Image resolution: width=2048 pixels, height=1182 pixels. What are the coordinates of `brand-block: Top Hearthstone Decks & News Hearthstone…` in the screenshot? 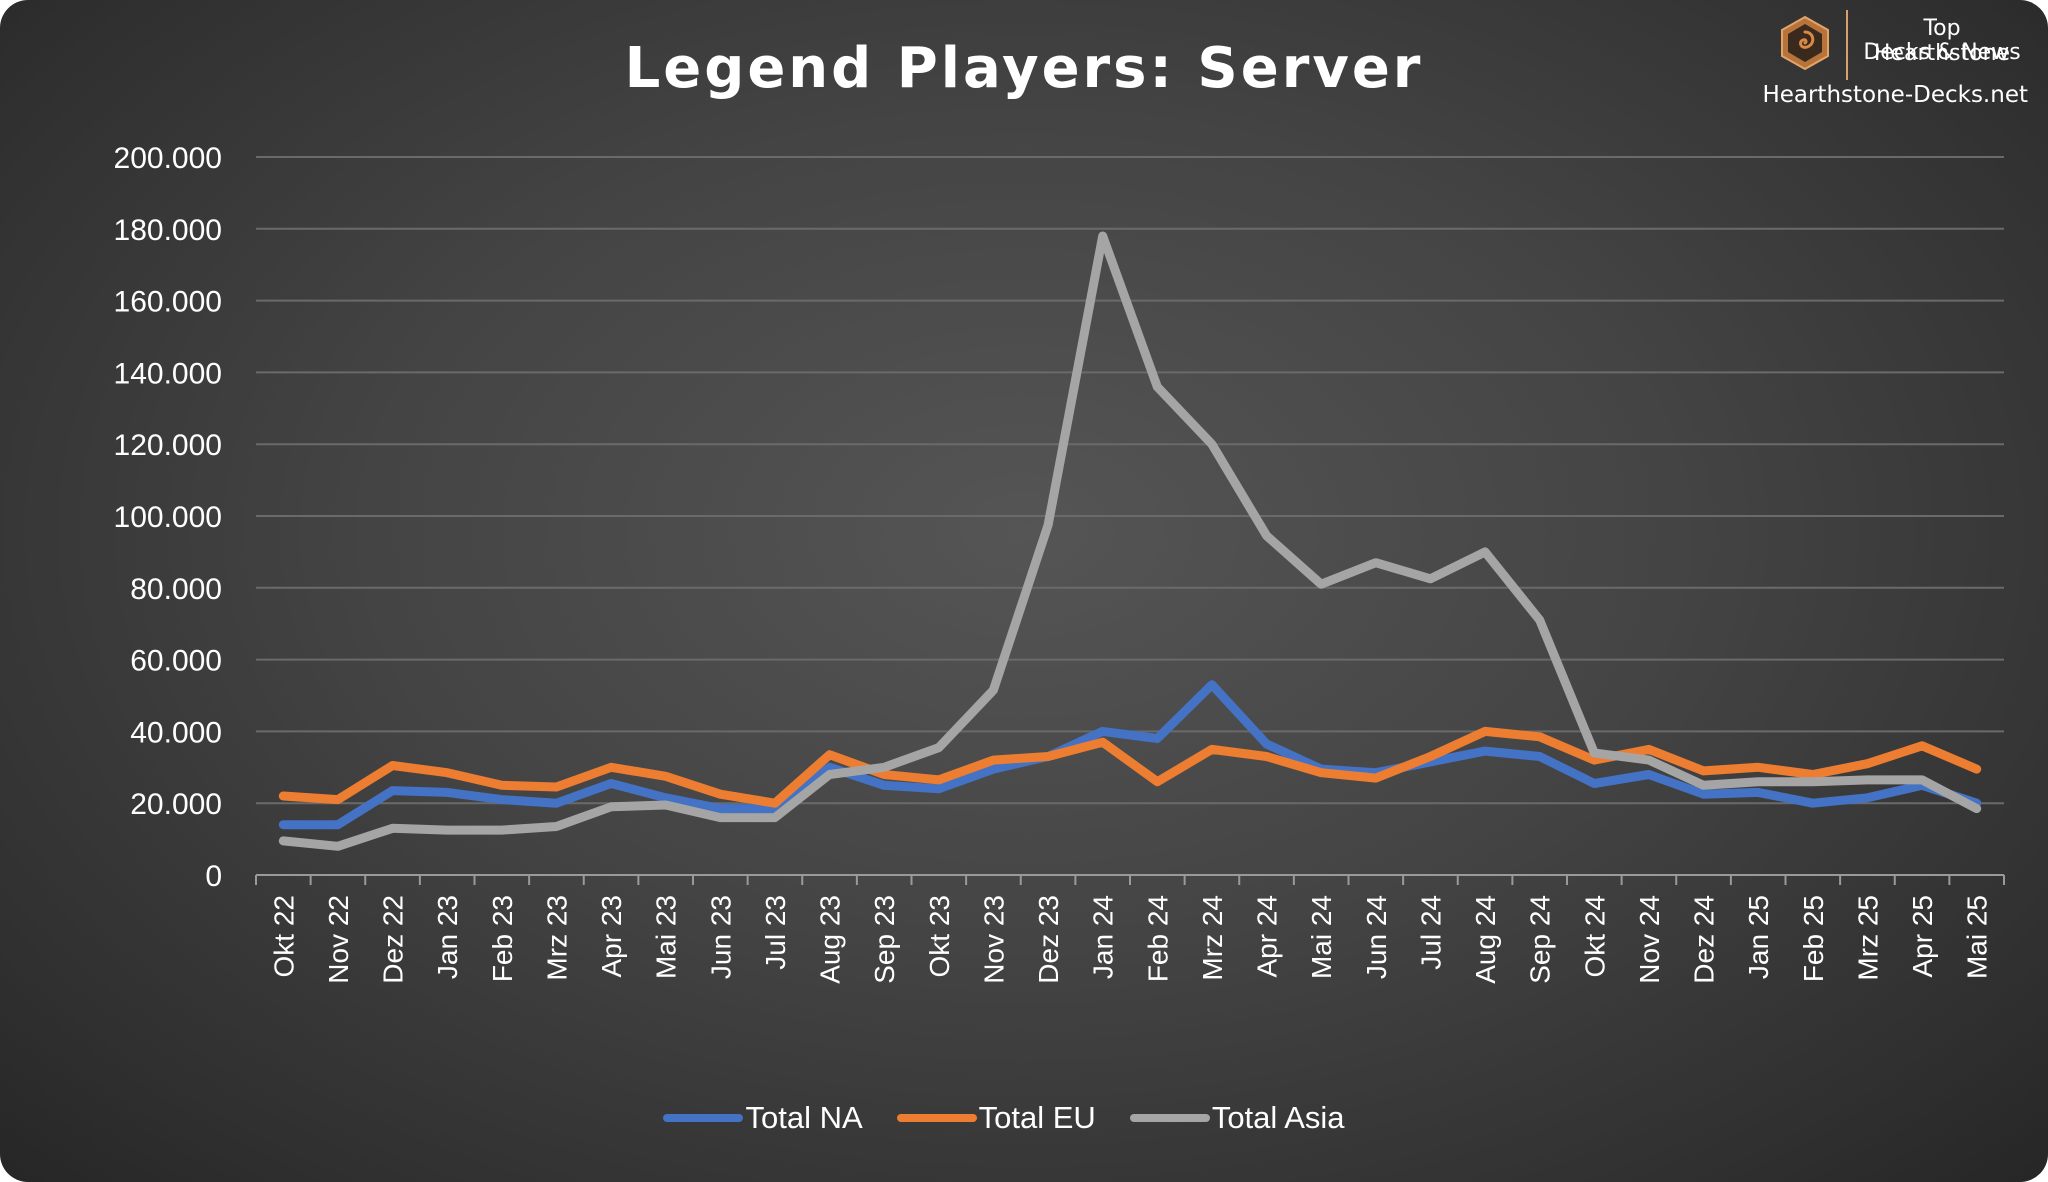 It's located at (1893, 63).